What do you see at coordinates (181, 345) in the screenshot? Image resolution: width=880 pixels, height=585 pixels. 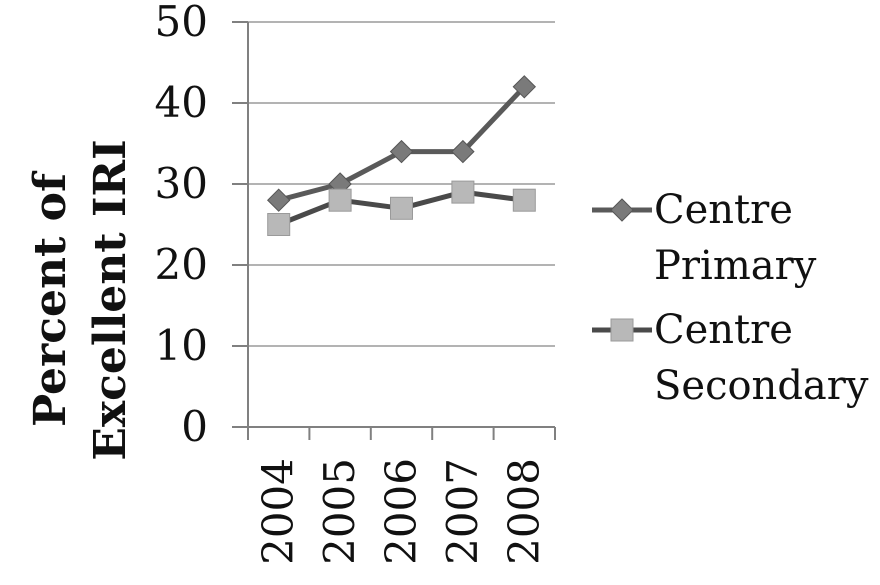 I see `y-tick-label-10: 10` at bounding box center [181, 345].